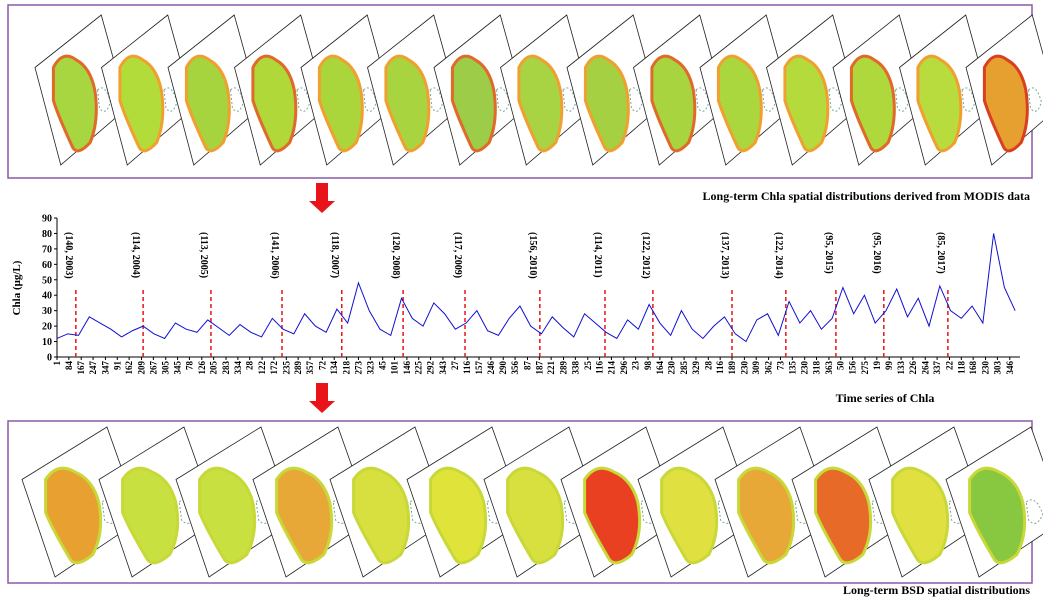  I want to click on x-tick-label: 318, so click(817, 368).